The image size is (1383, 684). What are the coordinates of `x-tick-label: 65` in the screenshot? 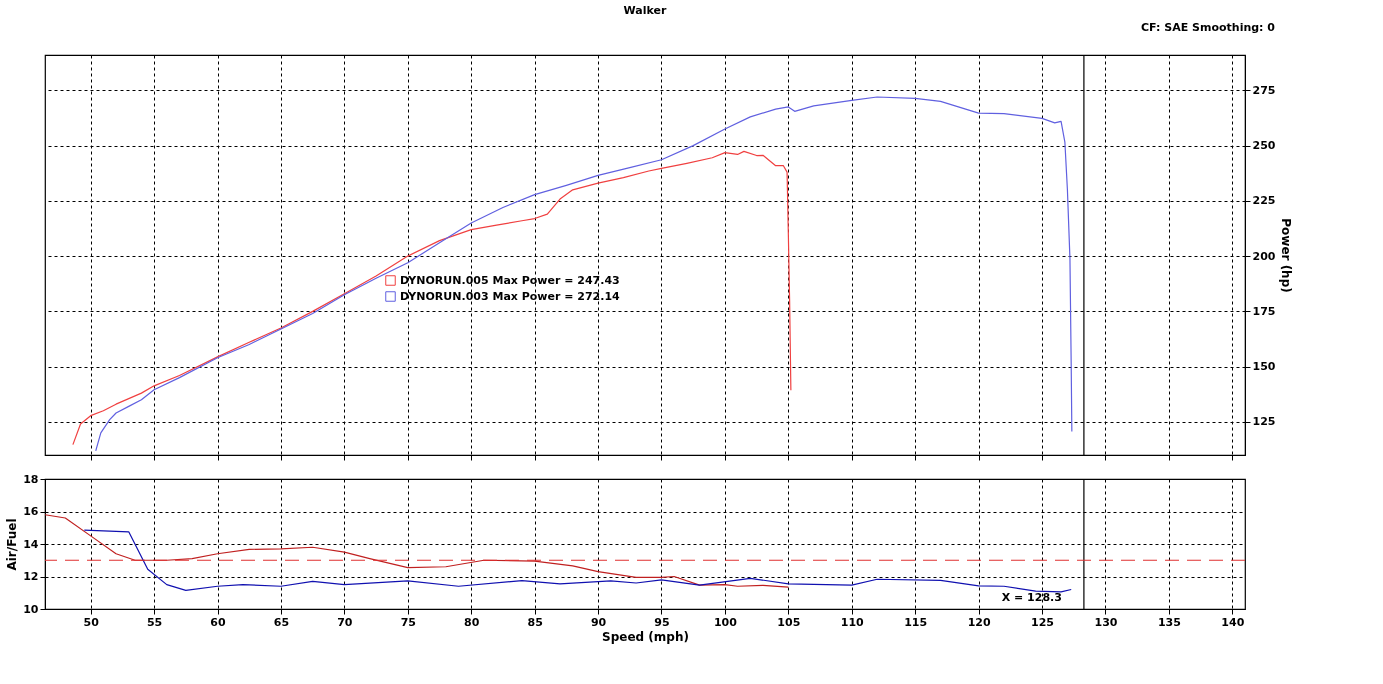 It's located at (281, 622).